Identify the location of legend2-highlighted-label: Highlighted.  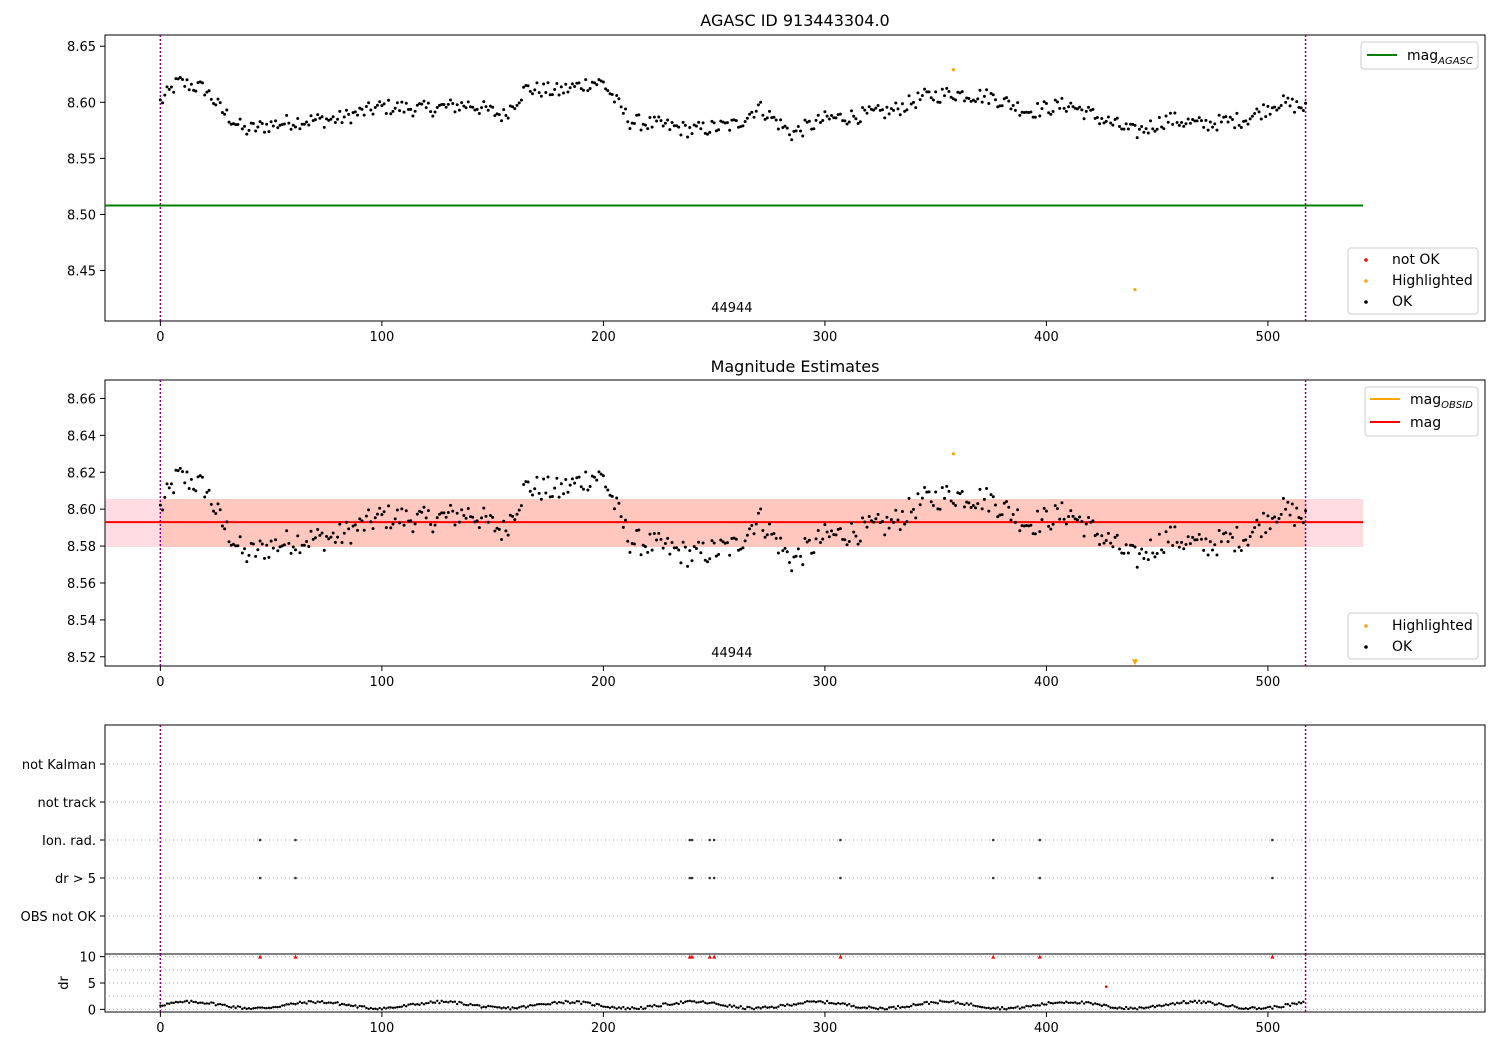
(1432, 626).